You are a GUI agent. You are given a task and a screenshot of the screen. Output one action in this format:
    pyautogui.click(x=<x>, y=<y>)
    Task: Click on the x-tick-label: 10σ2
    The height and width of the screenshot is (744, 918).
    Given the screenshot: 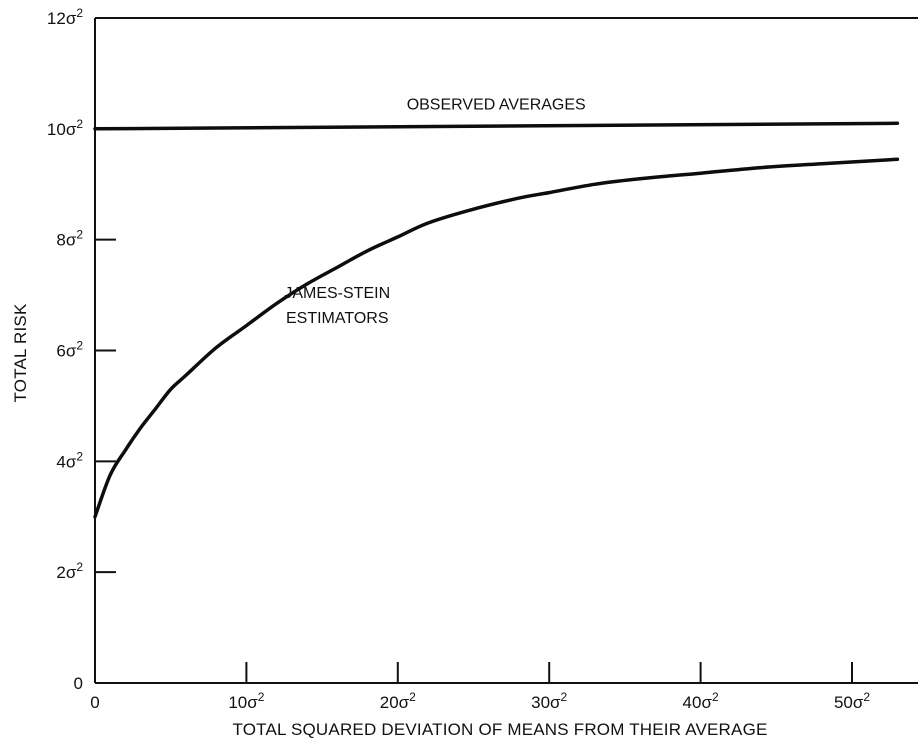 What is the action you would take?
    pyautogui.click(x=246, y=701)
    